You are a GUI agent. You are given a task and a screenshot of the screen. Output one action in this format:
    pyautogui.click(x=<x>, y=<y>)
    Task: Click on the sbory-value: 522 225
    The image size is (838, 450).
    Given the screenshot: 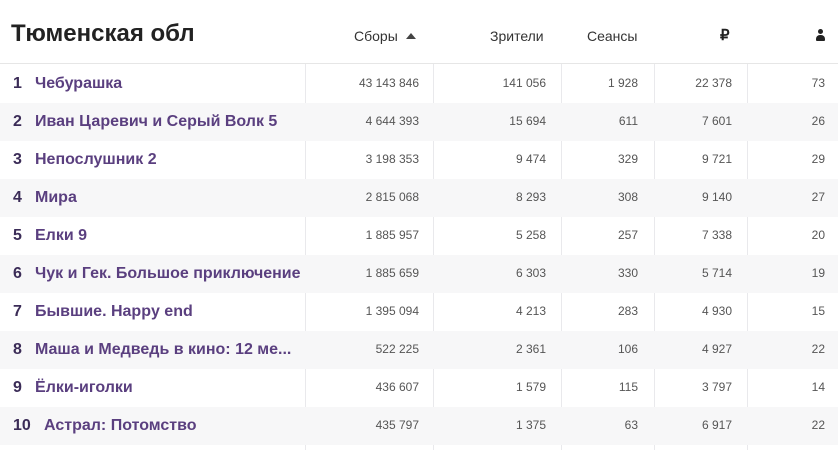 What is the action you would take?
    pyautogui.click(x=397, y=349)
    